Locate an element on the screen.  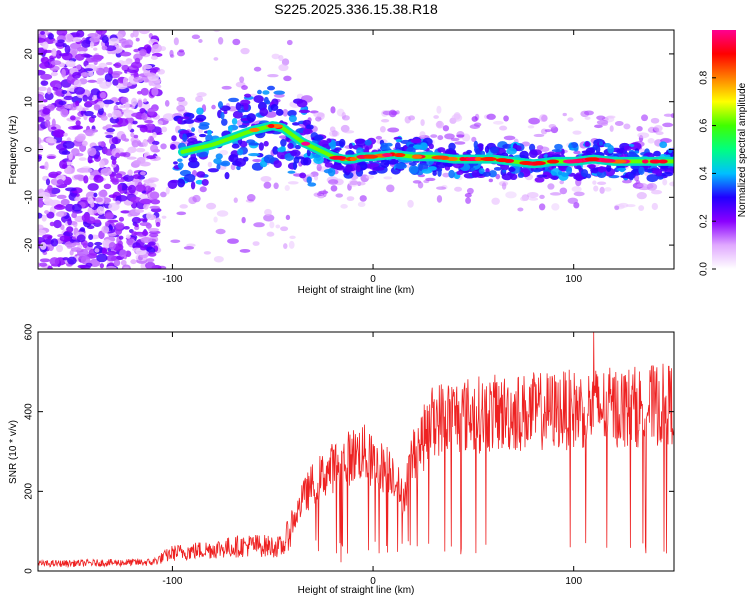
x-tick-label: -100 is located at coordinates (172, 581).